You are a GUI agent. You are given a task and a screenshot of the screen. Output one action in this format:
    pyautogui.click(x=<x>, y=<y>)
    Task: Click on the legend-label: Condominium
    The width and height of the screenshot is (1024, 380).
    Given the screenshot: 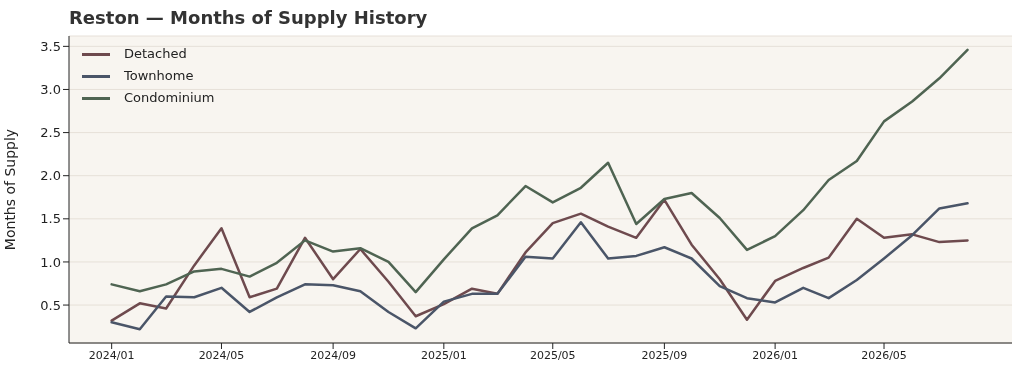 What is the action you would take?
    pyautogui.click(x=169, y=98)
    